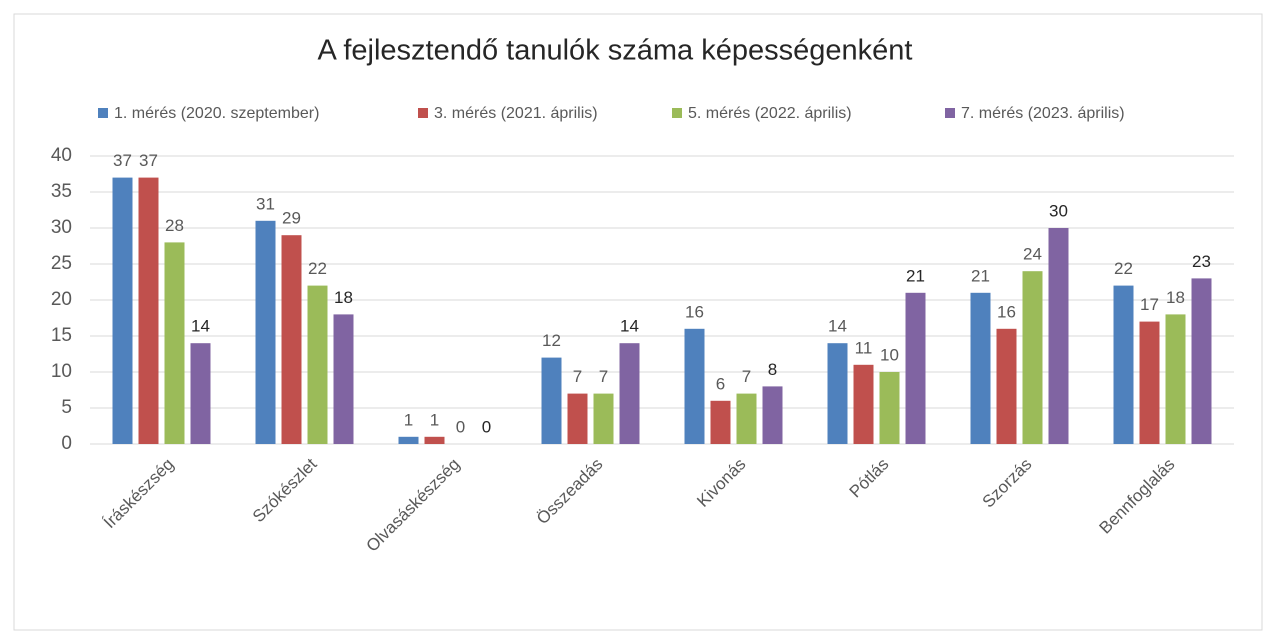 The width and height of the screenshot is (1263, 631). Describe the element at coordinates (1058, 210) in the screenshot. I see `data-label: 30` at that location.